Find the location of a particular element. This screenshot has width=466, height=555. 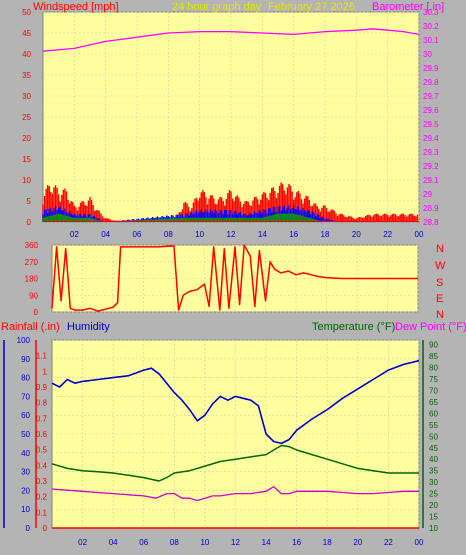

compass-label-n-top: N is located at coordinates (440, 249).